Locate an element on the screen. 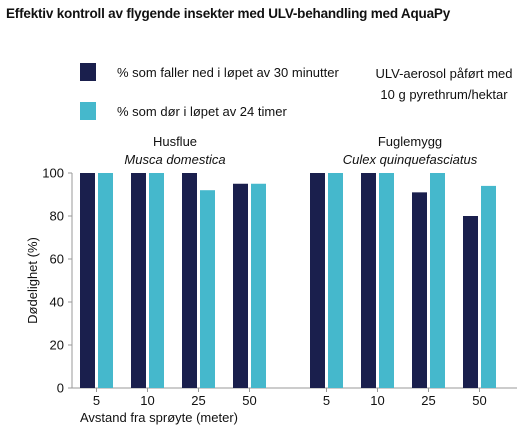  bar-husflue-50m-series2 is located at coordinates (258, 285).